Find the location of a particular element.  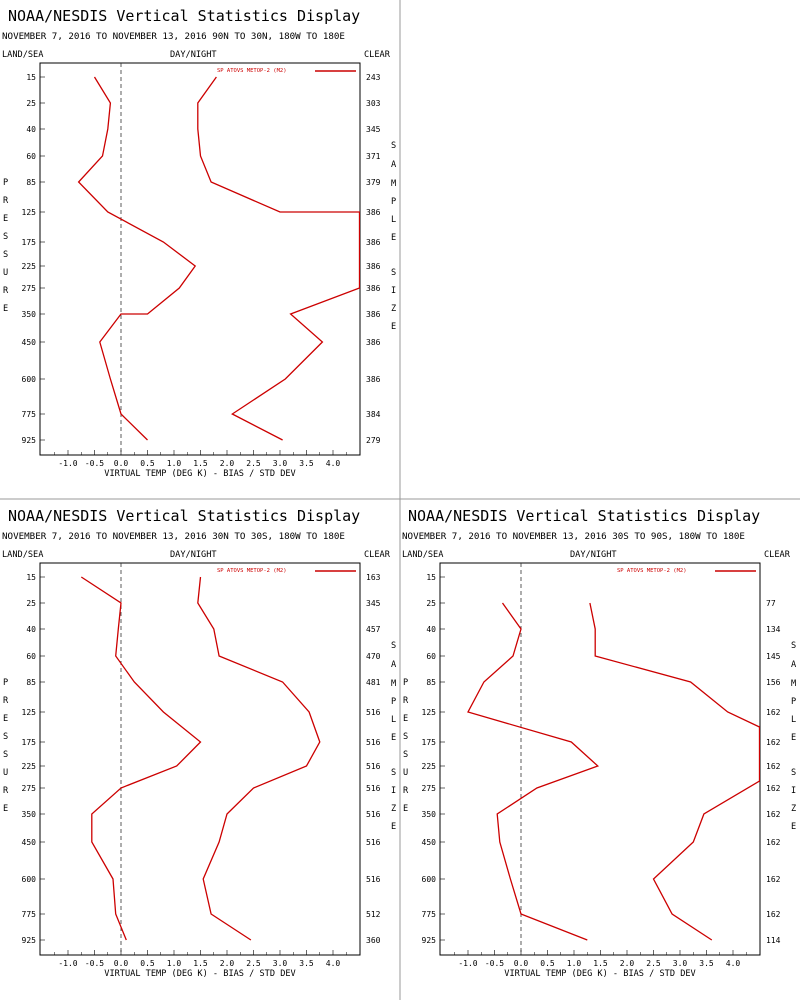

sample-size-label: 384 is located at coordinates (373, 414).